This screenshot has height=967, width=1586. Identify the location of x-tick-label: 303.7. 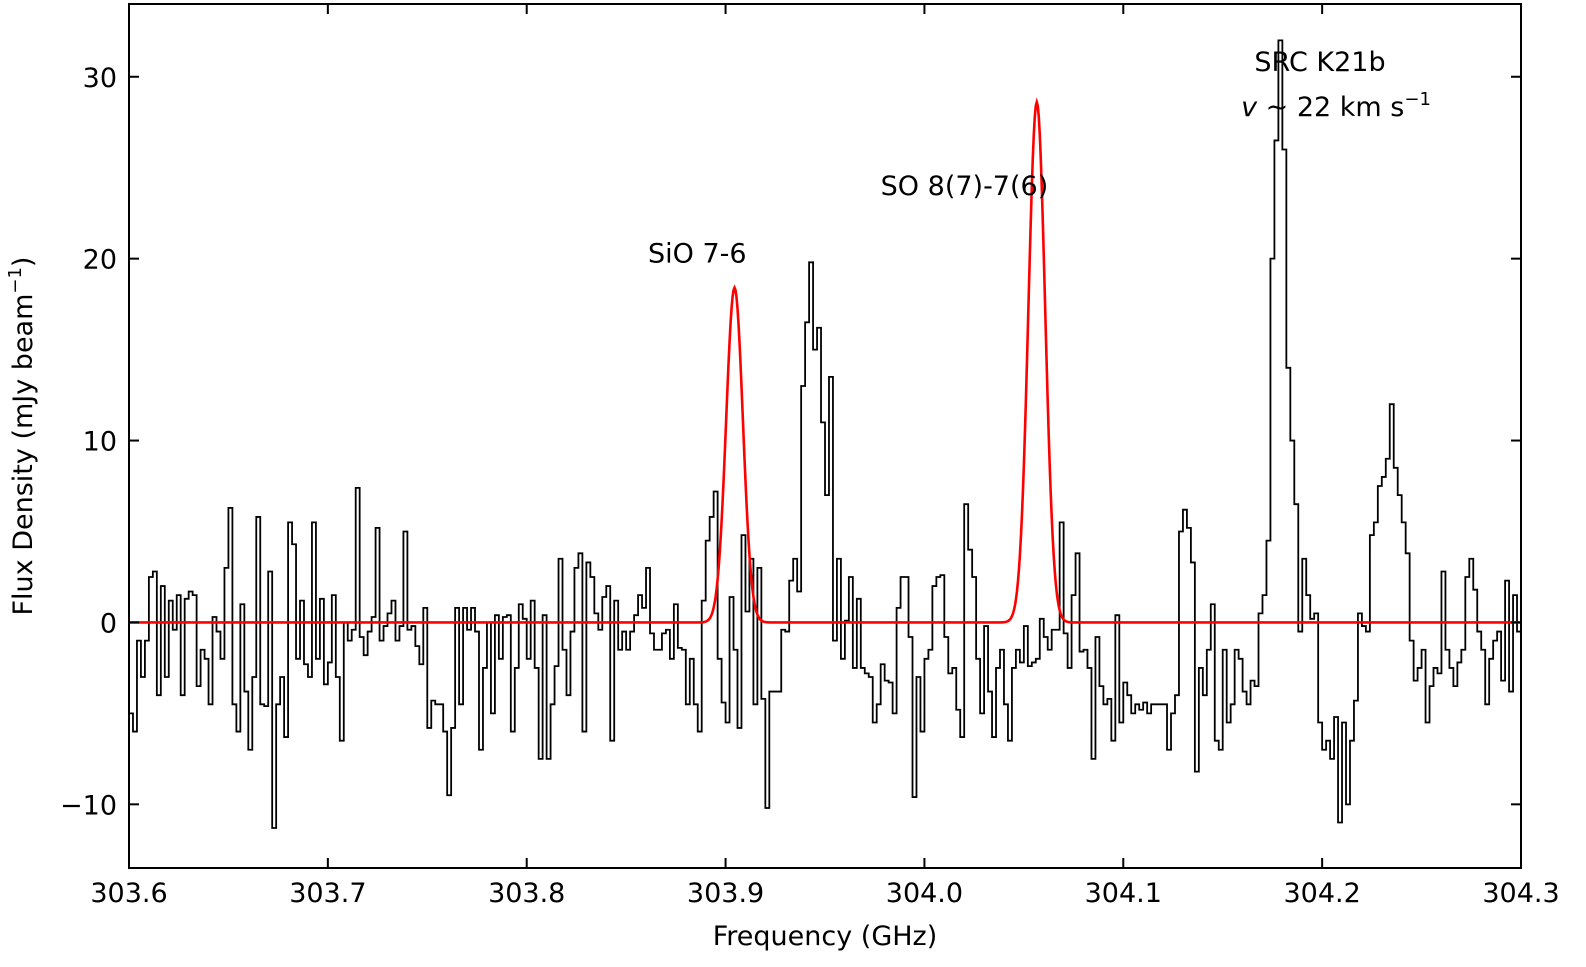
(327, 893).